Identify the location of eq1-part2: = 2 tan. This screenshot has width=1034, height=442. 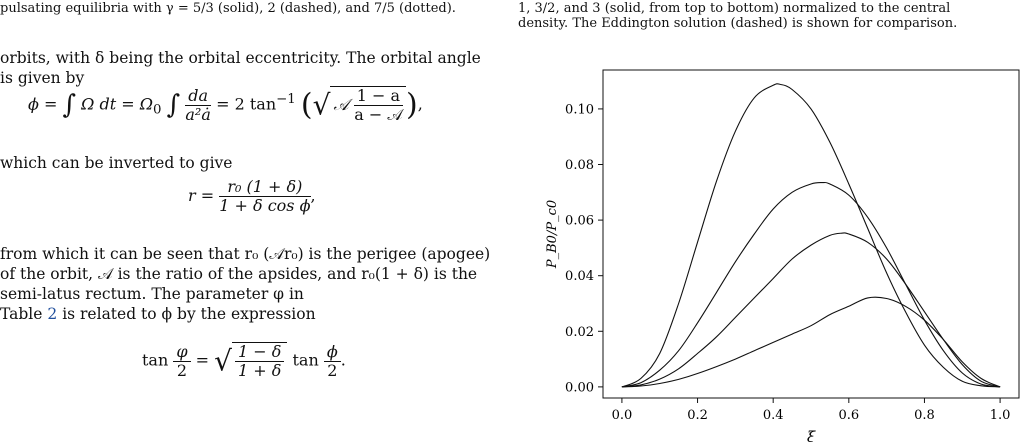
(246, 104).